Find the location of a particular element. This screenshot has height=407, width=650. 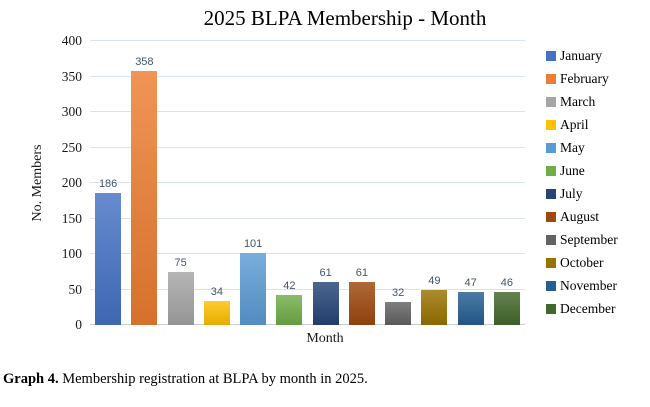

bar-july is located at coordinates (325, 303).